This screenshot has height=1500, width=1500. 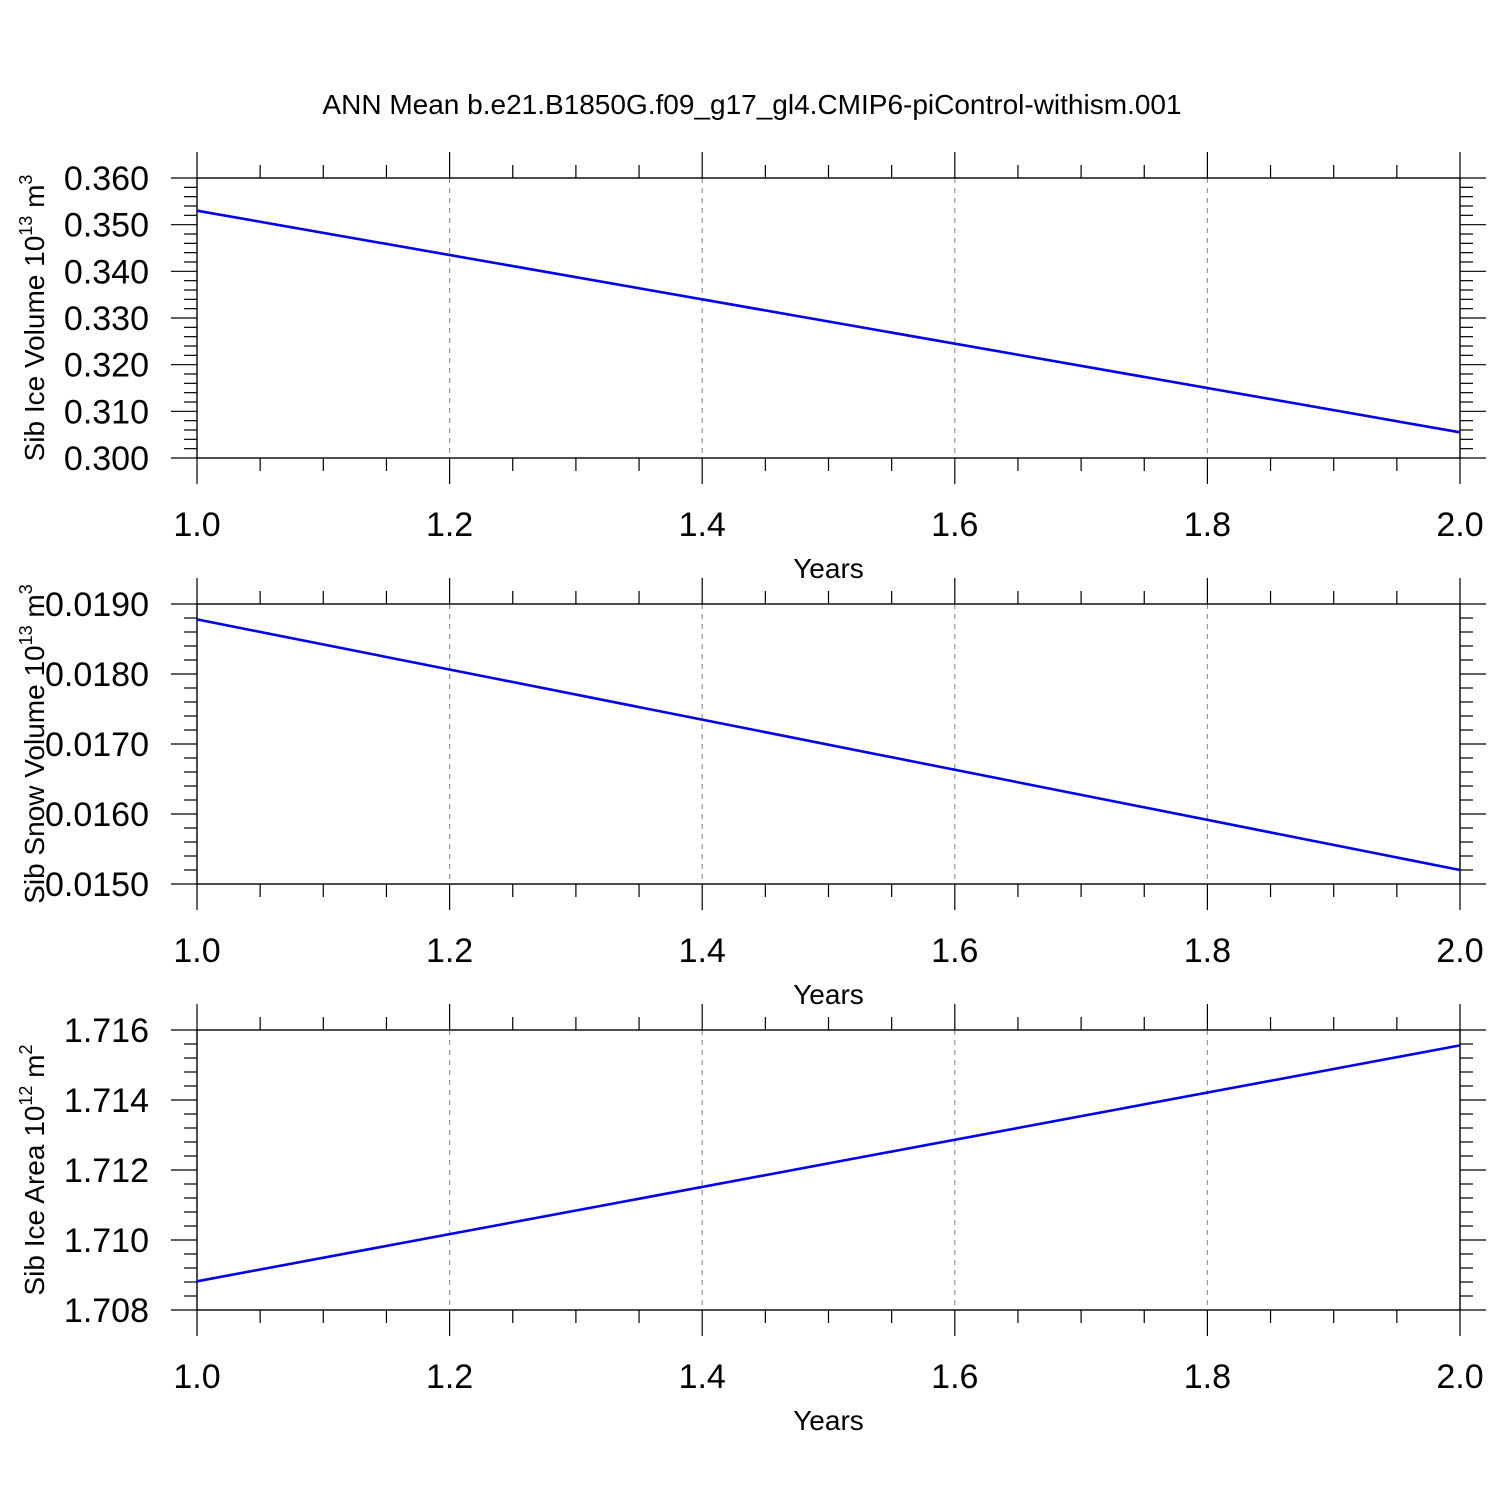 I want to click on y-tick-label: 1.710, so click(x=106, y=1241).